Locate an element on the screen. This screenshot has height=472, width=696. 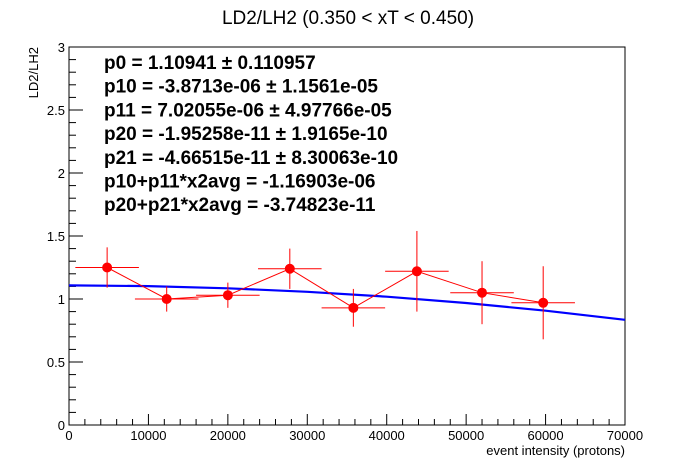
x-axis-label: event intensity (protons) is located at coordinates (555, 450).